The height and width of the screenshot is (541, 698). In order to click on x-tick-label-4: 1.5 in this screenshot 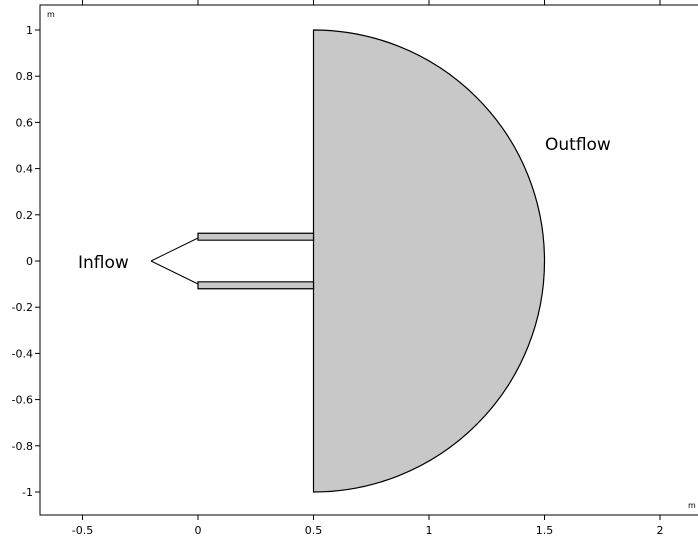, I will do `click(545, 530)`.